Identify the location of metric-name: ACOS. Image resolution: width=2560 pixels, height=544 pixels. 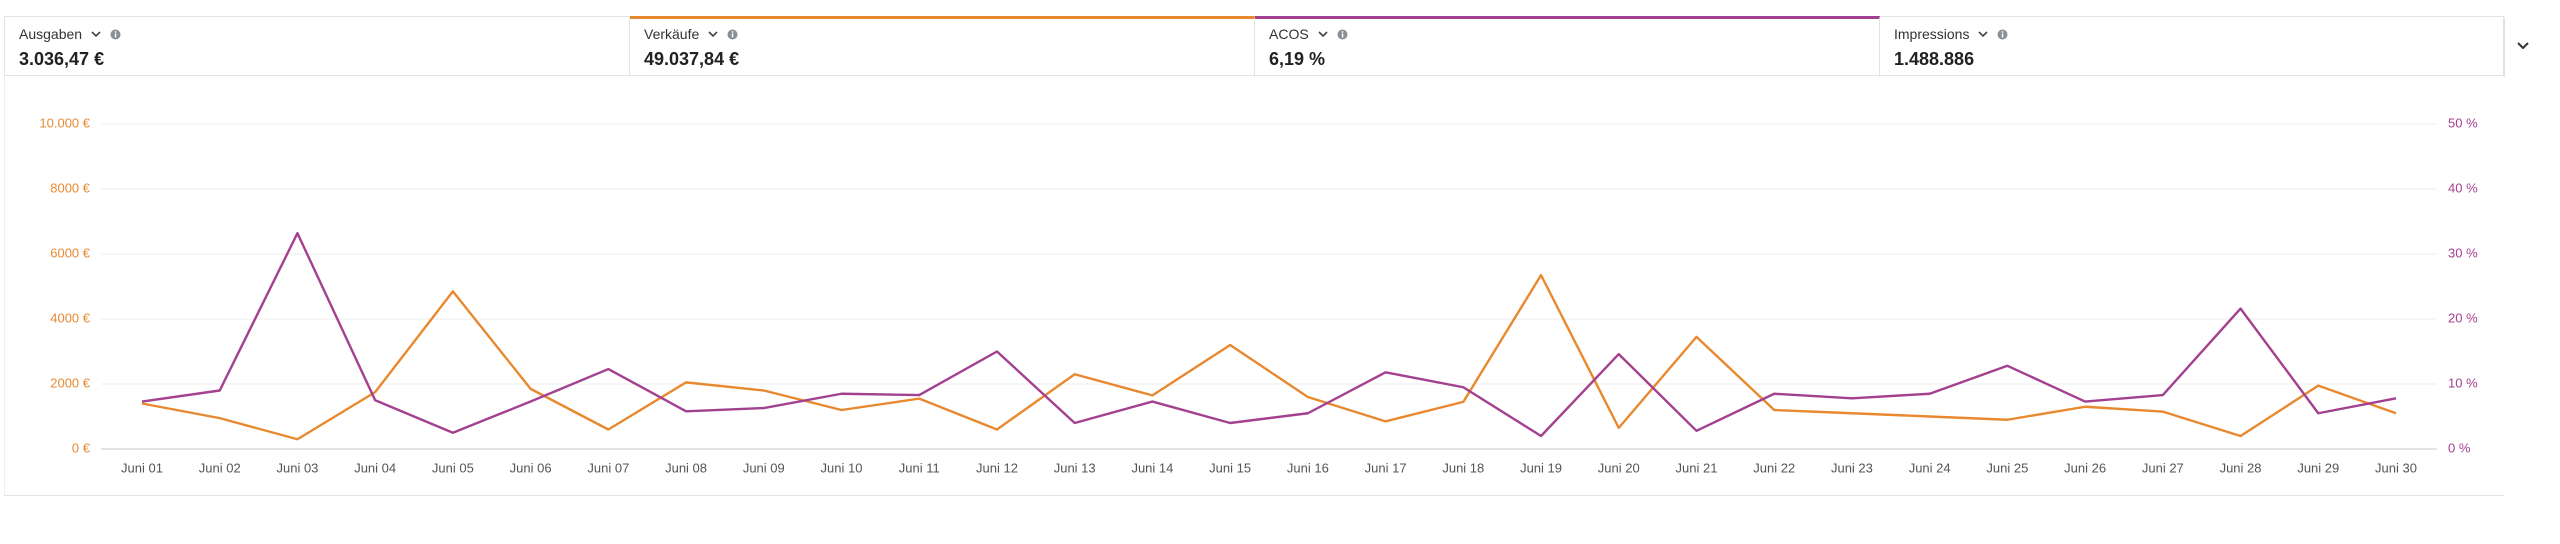
(1289, 34).